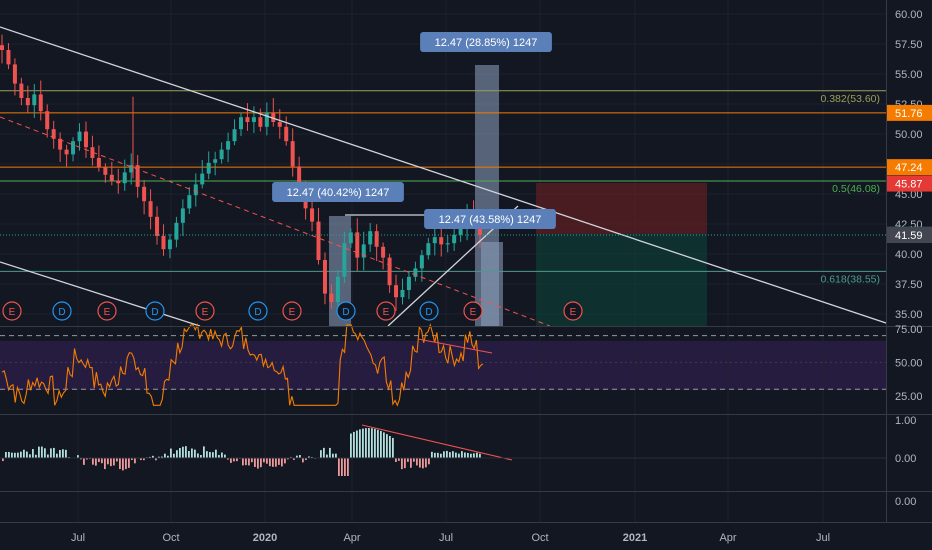 The width and height of the screenshot is (932, 550). Describe the element at coordinates (909, 234) in the screenshot. I see `price-badge: 41.59` at that location.